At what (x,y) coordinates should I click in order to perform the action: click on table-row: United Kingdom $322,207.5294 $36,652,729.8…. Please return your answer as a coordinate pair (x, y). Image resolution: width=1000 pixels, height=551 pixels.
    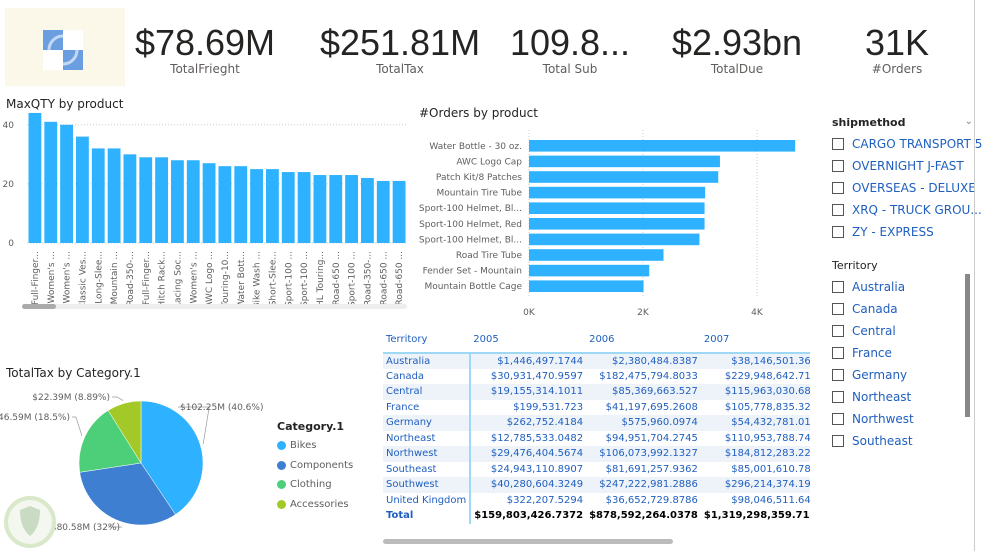
    Looking at the image, I should click on (596, 500).